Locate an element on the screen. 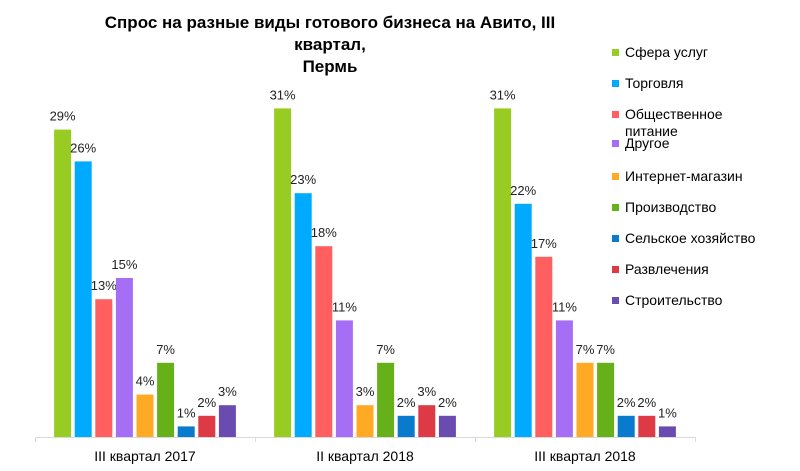 Image resolution: width=800 pixels, height=471 pixels. legend-label: Сфера услуг is located at coordinates (666, 52).